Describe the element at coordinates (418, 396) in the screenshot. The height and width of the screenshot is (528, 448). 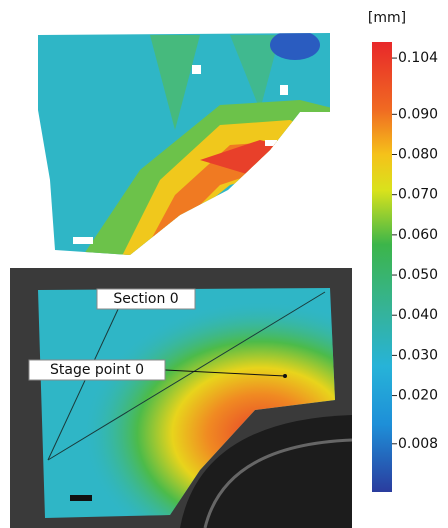
I see `tick-label: 0.020` at that location.